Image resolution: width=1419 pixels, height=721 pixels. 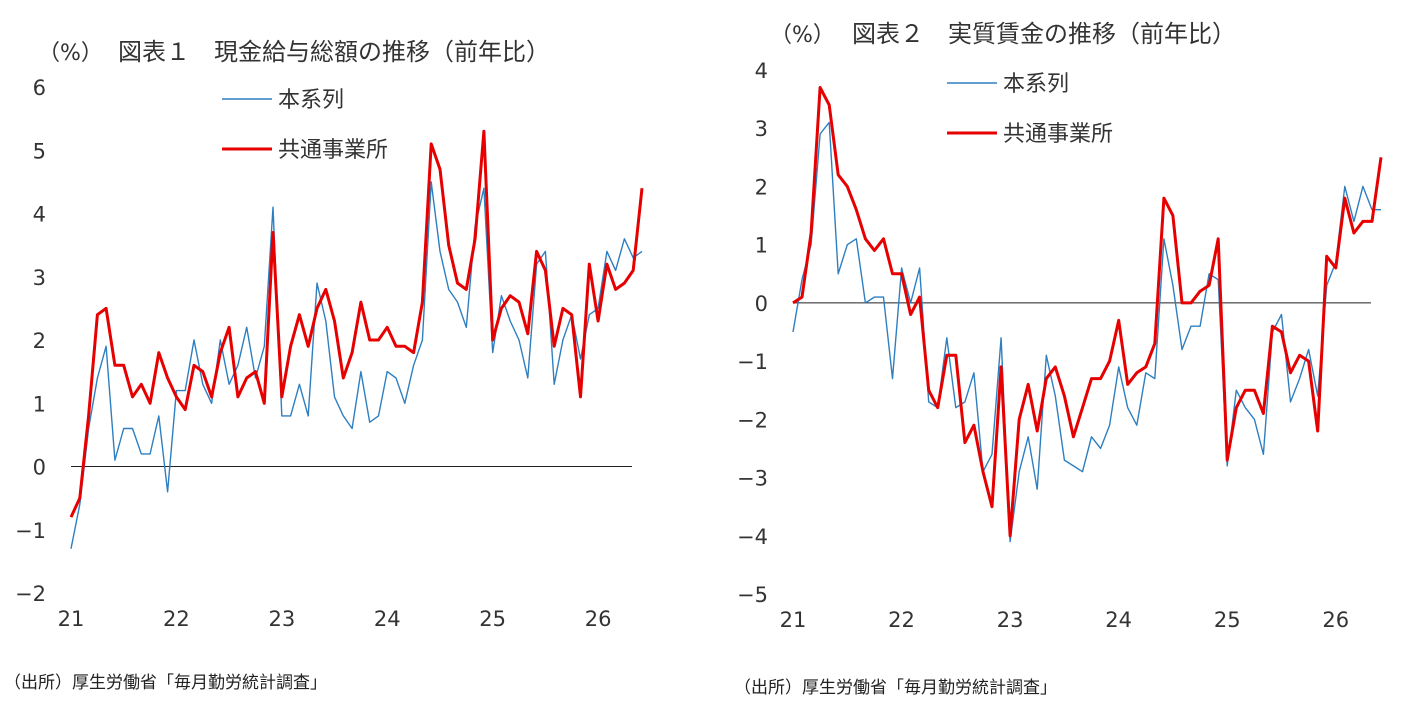 What do you see at coordinates (1036, 84) in the screenshot?
I see `chart-2-legend-label: 本系列` at bounding box center [1036, 84].